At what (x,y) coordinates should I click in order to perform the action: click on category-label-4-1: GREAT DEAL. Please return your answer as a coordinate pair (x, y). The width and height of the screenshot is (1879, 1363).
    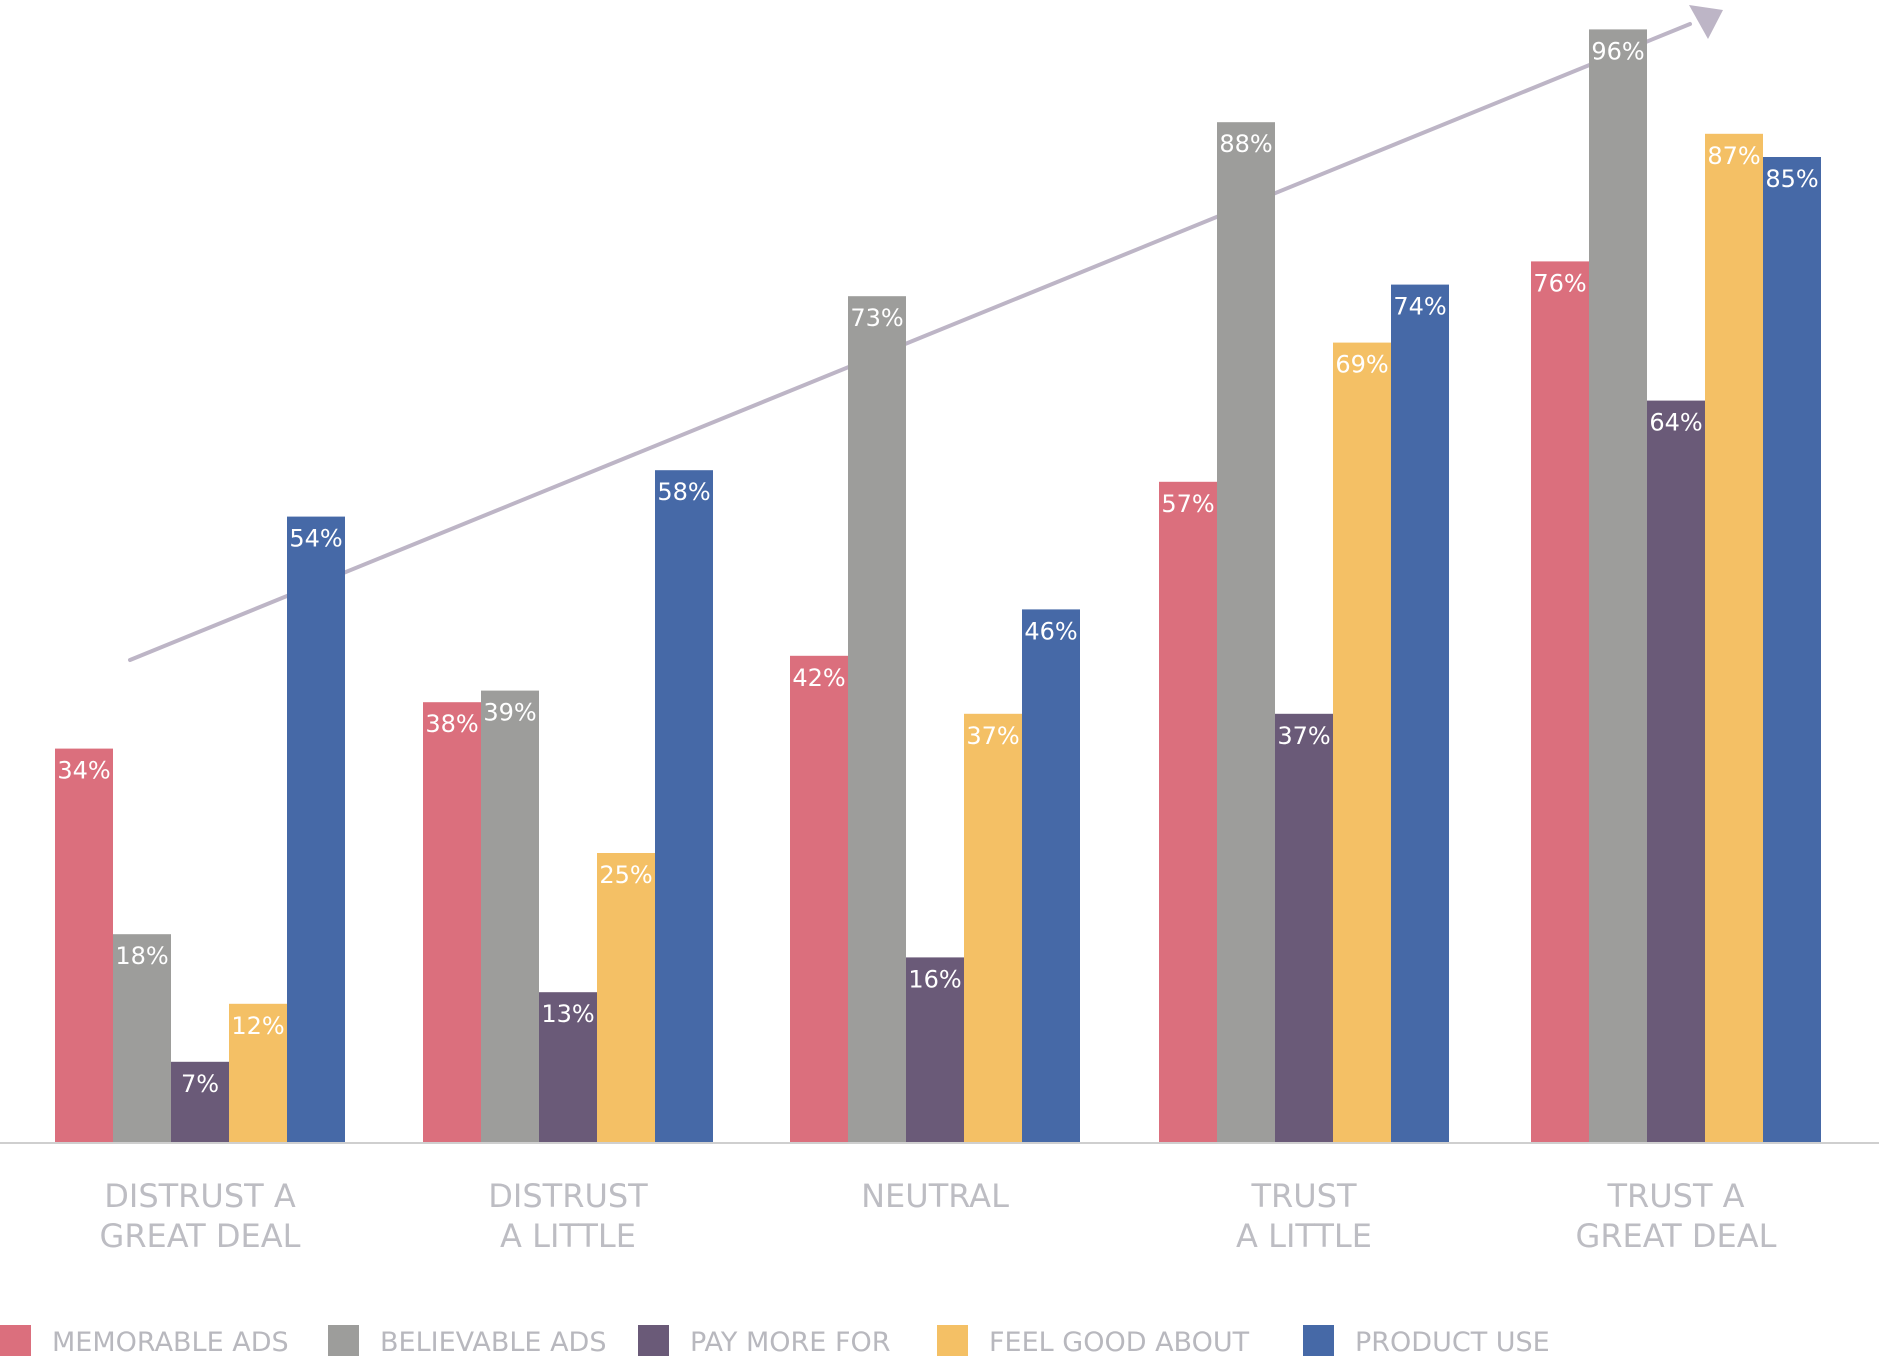
    Looking at the image, I should click on (1676, 1236).